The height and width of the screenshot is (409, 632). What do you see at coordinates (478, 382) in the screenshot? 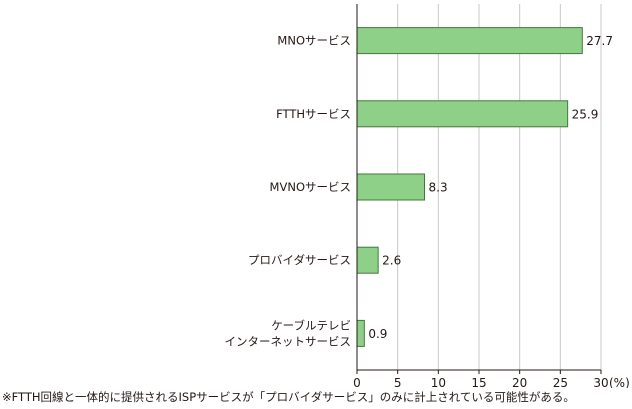
I see `tick-label: 15` at bounding box center [478, 382].